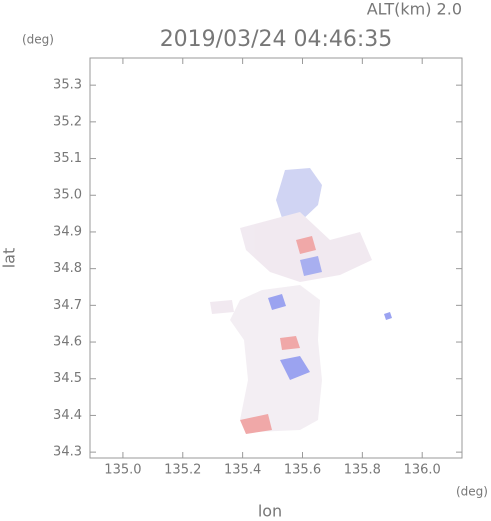  What do you see at coordinates (242, 470) in the screenshot?
I see `x-tick-label: 135.4` at bounding box center [242, 470].